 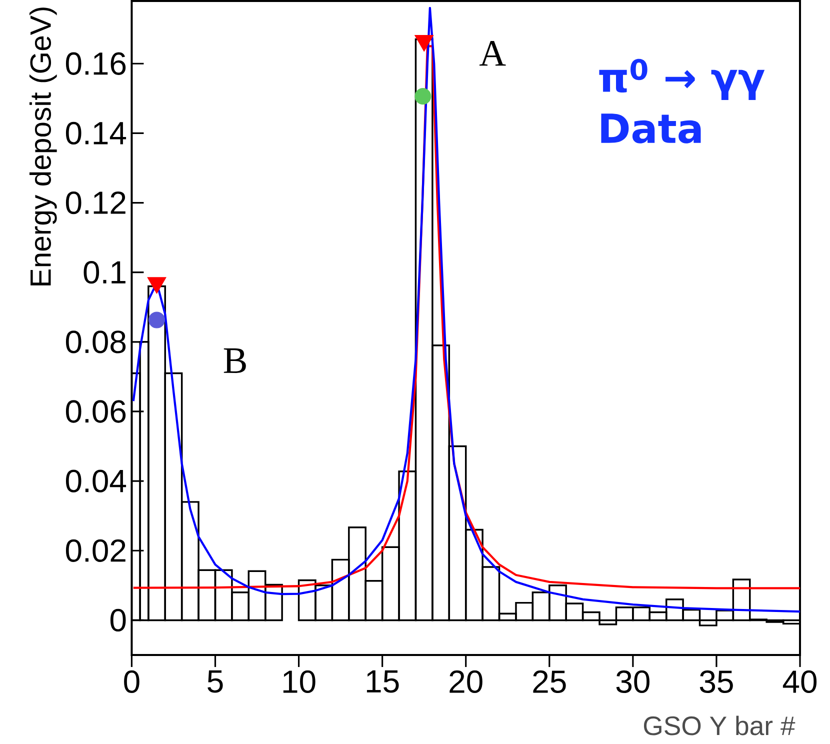 What do you see at coordinates (96, 411) in the screenshot?
I see `y-tick-label: 0.06` at bounding box center [96, 411].